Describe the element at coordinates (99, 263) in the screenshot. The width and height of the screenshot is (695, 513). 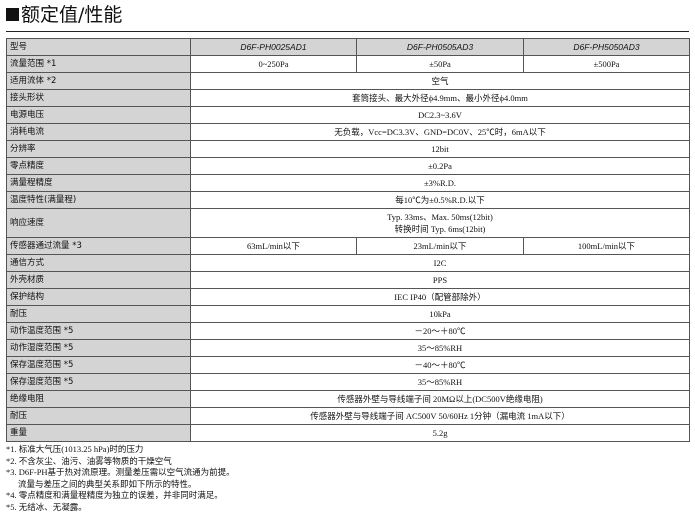
I see `row-label: 通信方式` at that location.